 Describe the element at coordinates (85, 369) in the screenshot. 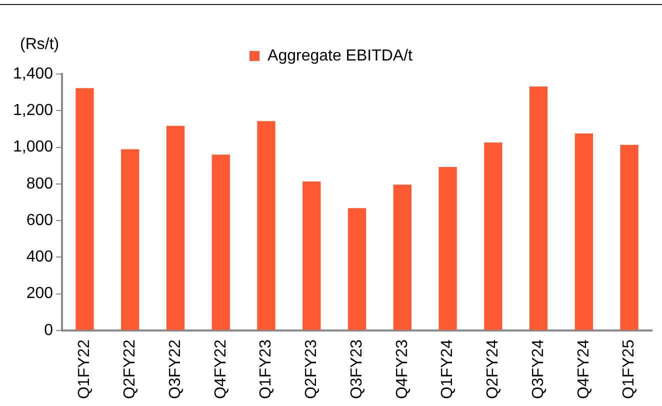

I see `x-tick-label: Q1FY22` at that location.